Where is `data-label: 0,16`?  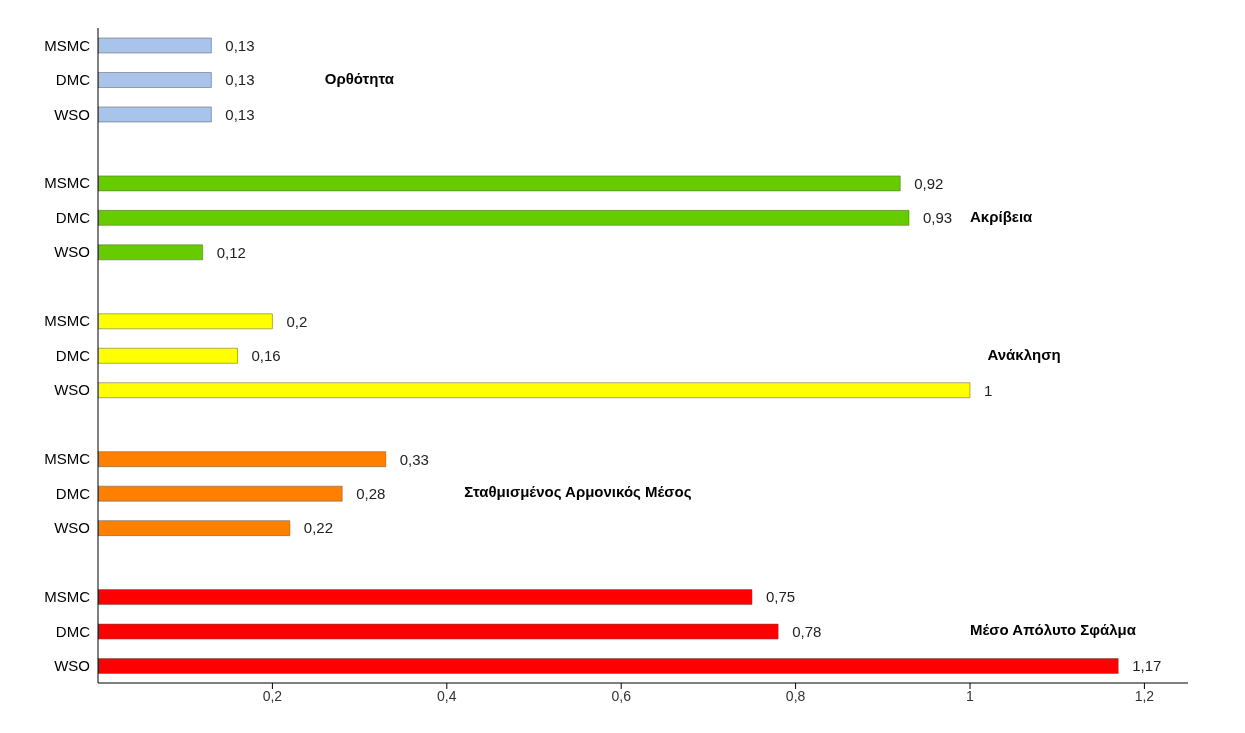
data-label: 0,16 is located at coordinates (266, 356).